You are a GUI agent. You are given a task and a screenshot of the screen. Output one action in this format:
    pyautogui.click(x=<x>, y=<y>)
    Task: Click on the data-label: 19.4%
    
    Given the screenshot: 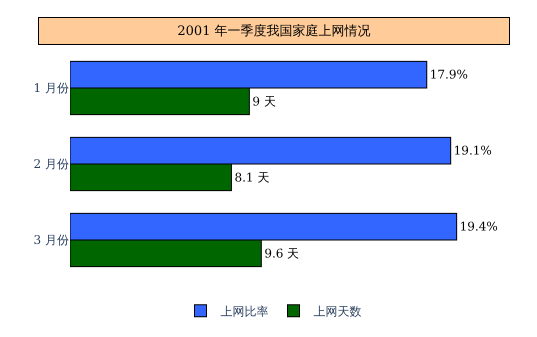 What is the action you would take?
    pyautogui.click(x=479, y=227)
    